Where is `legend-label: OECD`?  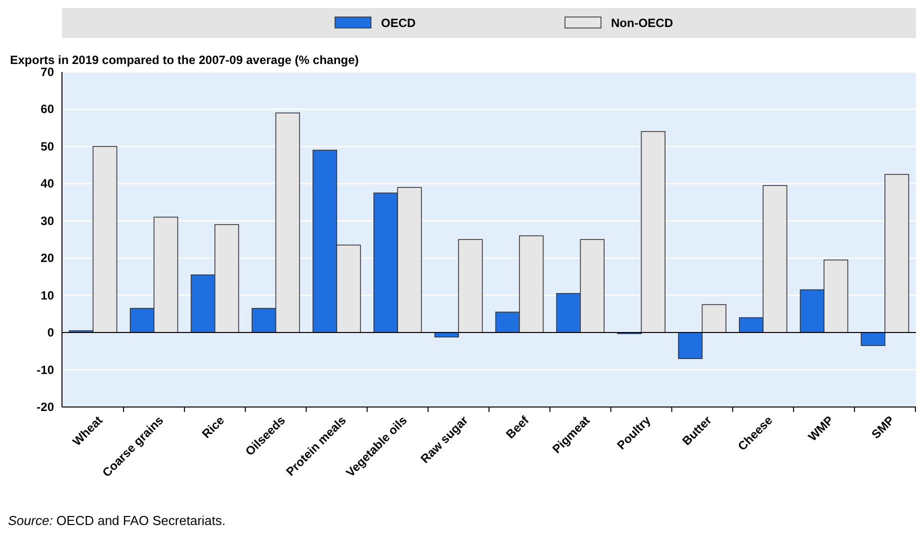
legend-label: OECD is located at coordinates (398, 23).